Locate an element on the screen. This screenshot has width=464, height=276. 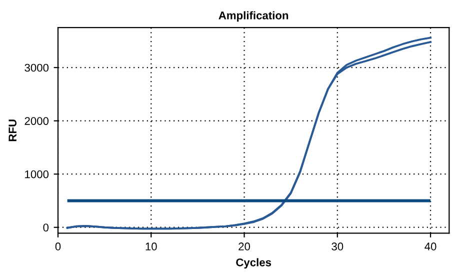
x-tick-label: 30 is located at coordinates (338, 246).